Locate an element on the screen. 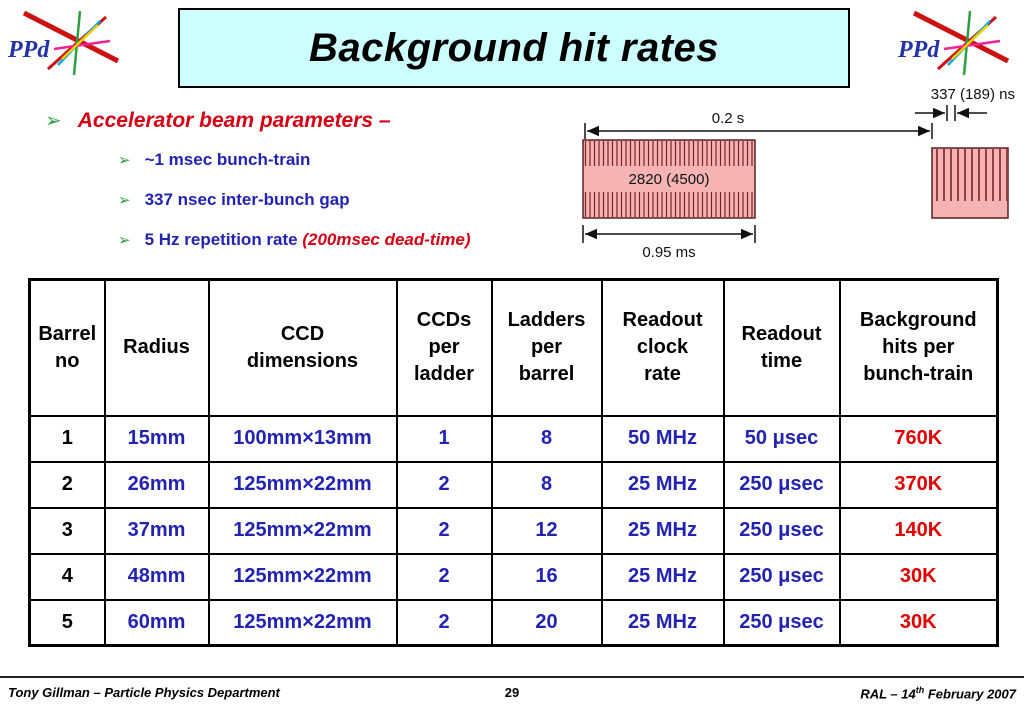  footer-date-ordinal: th is located at coordinates (920, 690).